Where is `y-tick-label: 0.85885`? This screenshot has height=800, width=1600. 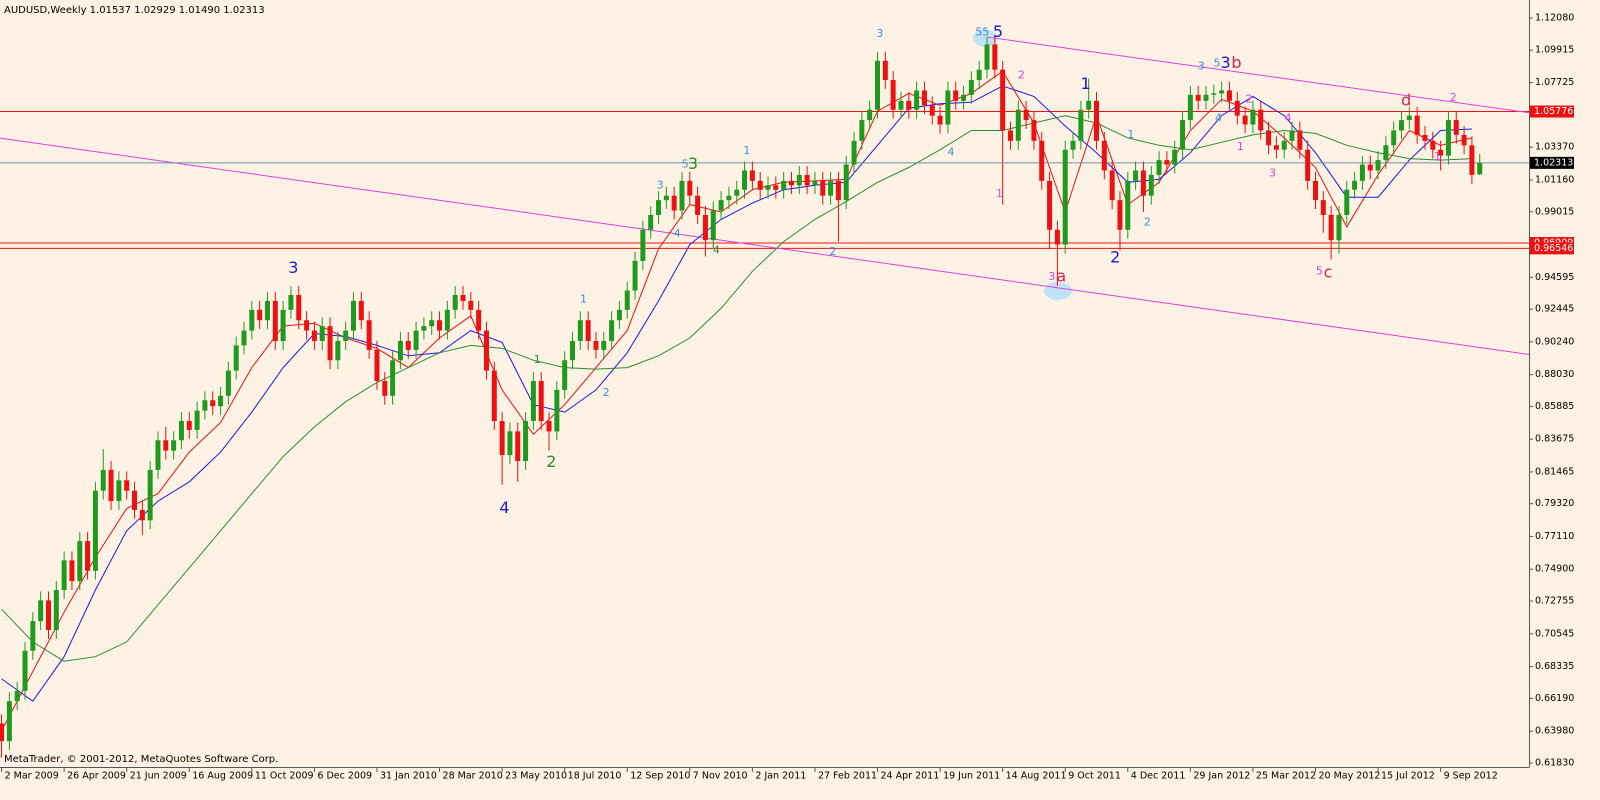 y-tick-label: 0.85885 is located at coordinates (1554, 406).